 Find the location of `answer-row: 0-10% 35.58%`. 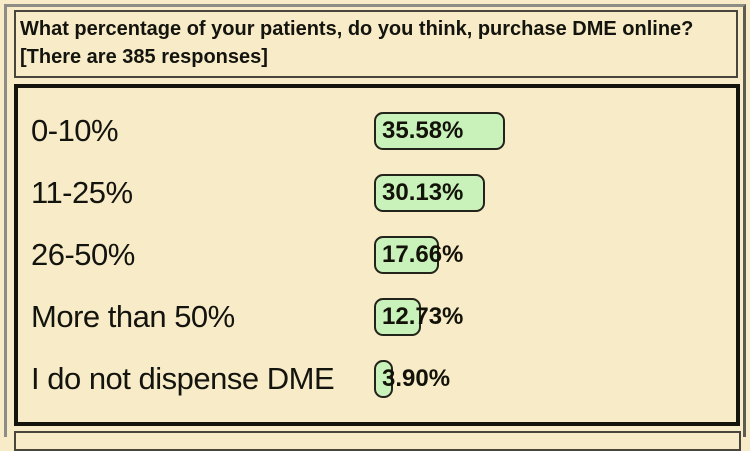

answer-row: 0-10% 35.58% is located at coordinates (383, 131).